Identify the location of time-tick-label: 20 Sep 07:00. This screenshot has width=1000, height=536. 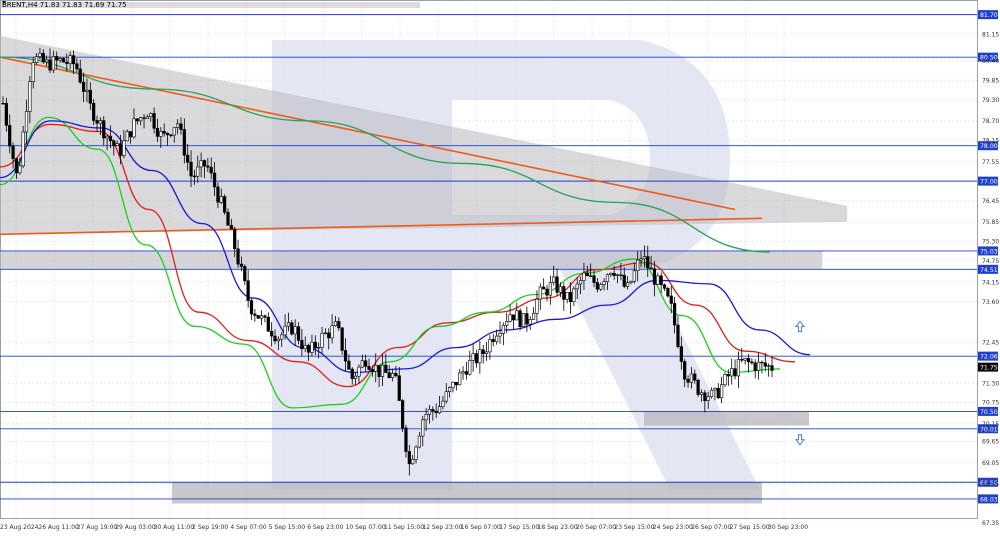
(596, 527).